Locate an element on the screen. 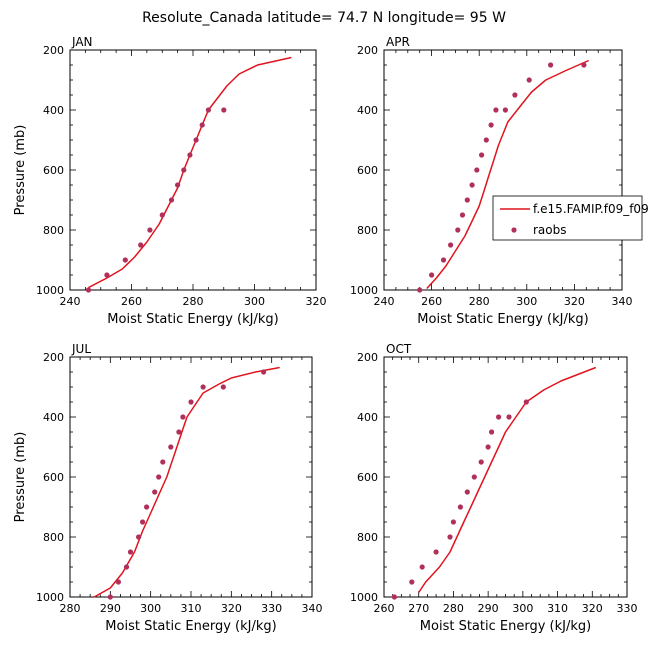  x-tick-label-apr: 300 is located at coordinates (526, 301).